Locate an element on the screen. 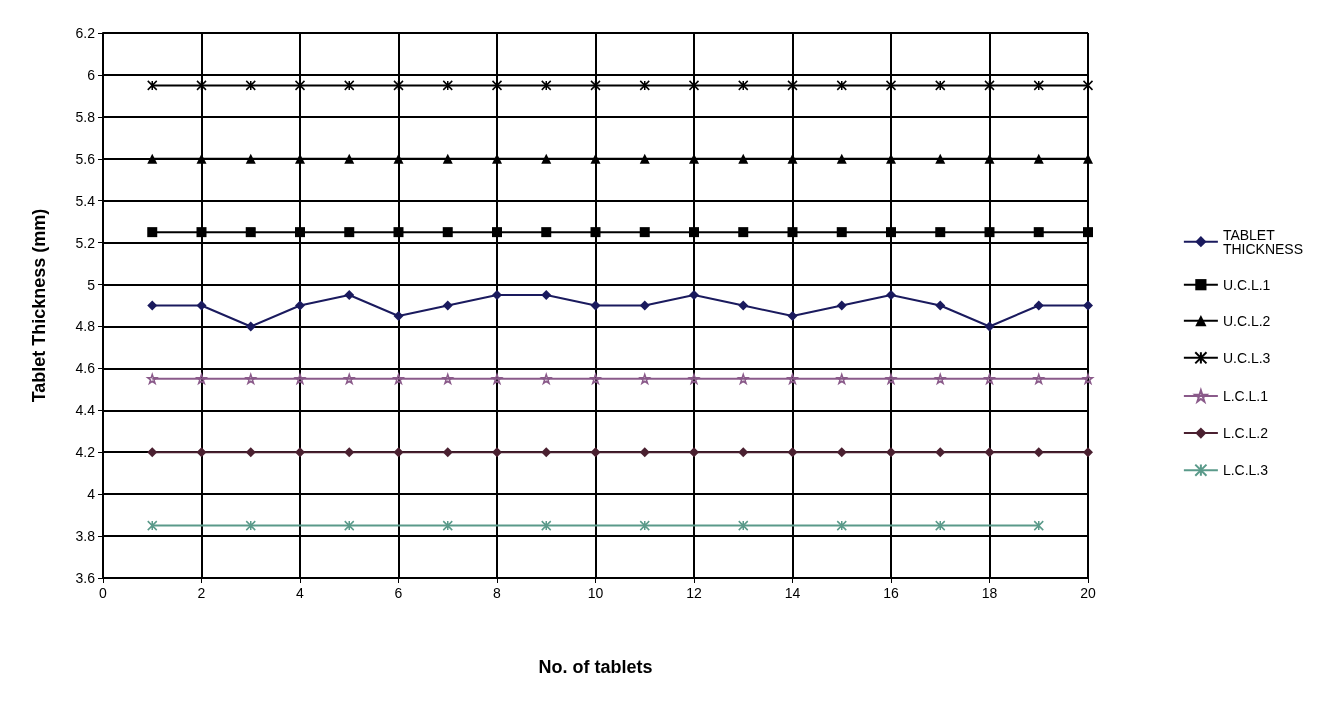 This screenshot has height=710, width=1326. legend-label: U.C.L.1 is located at coordinates (1246, 284).